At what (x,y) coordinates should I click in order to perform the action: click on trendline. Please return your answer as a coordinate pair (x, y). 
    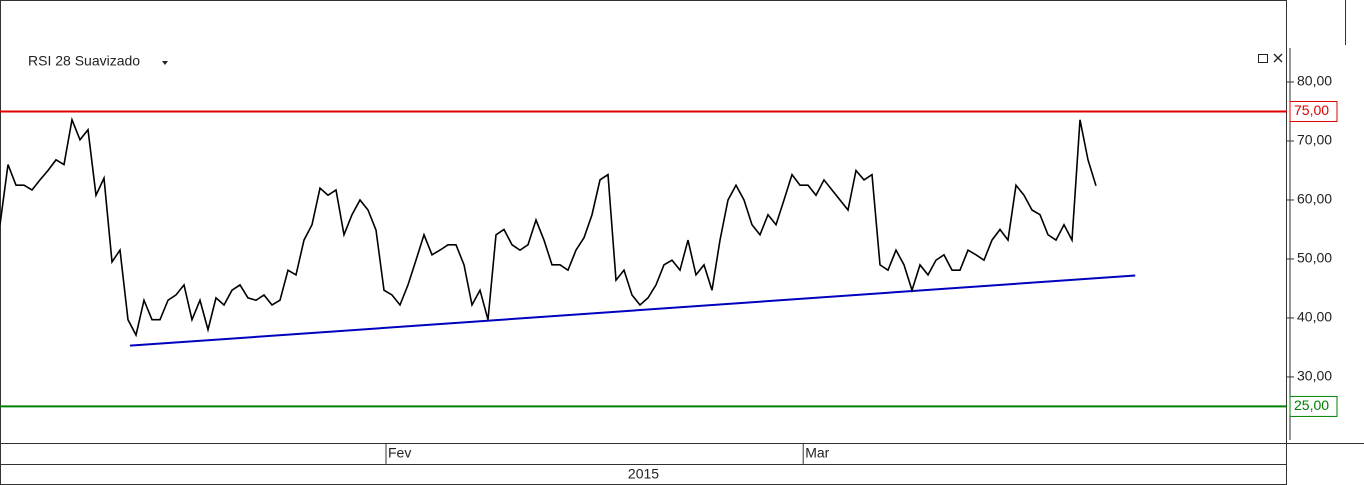
    Looking at the image, I should click on (632, 310).